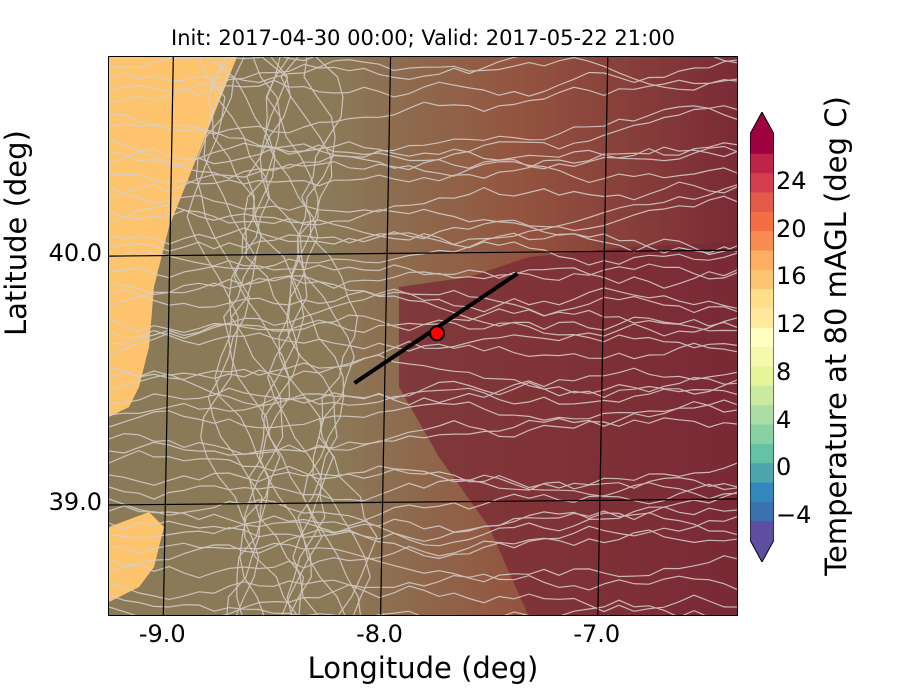 This screenshot has height=700, width=900. I want to click on ocean-region-south, so click(136, 557).